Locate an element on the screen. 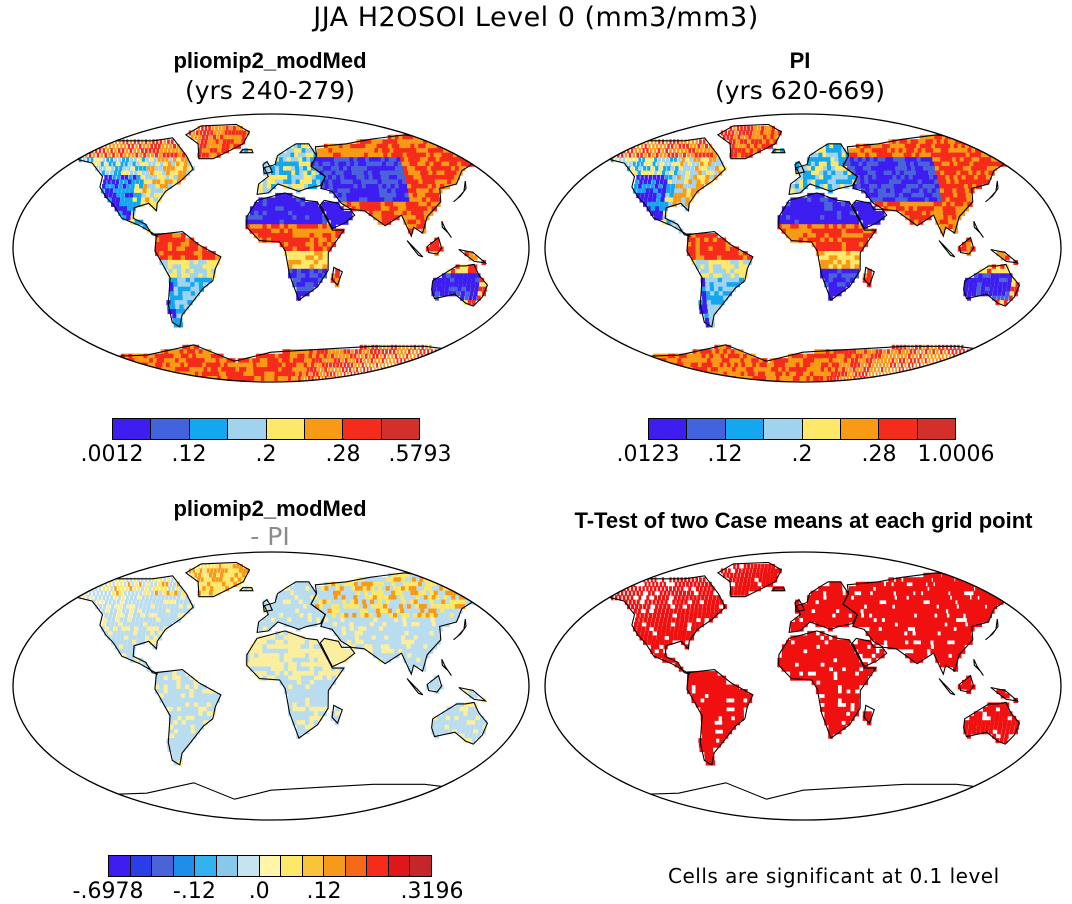 The width and height of the screenshot is (1072, 904). colorbar-label: .0123 is located at coordinates (648, 454).